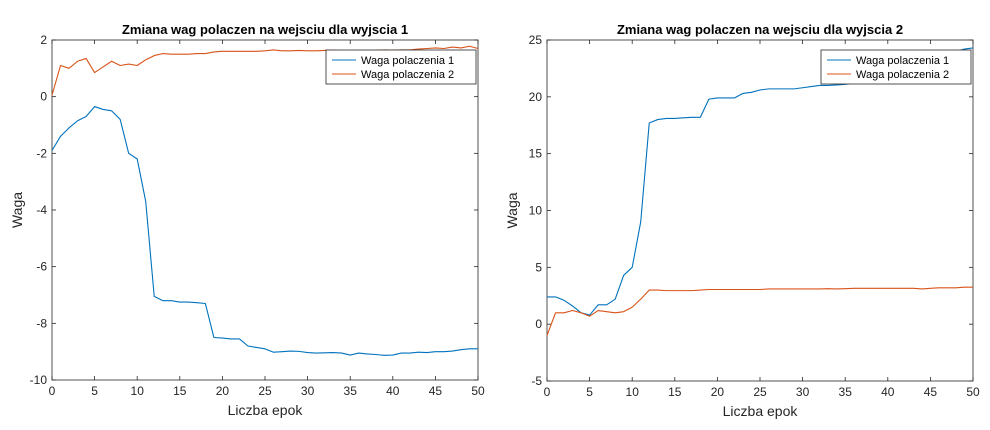 Image resolution: width=990 pixels, height=430 pixels. What do you see at coordinates (536, 40) in the screenshot?
I see `y-tick-label: 25` at bounding box center [536, 40].